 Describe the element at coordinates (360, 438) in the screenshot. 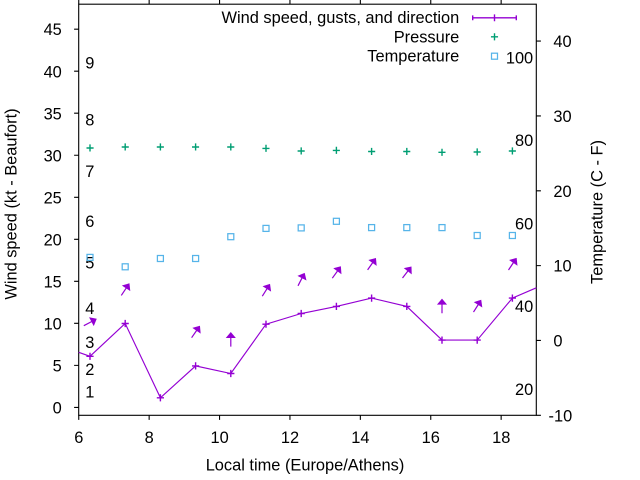

I see `svg-text: 14` at that location.